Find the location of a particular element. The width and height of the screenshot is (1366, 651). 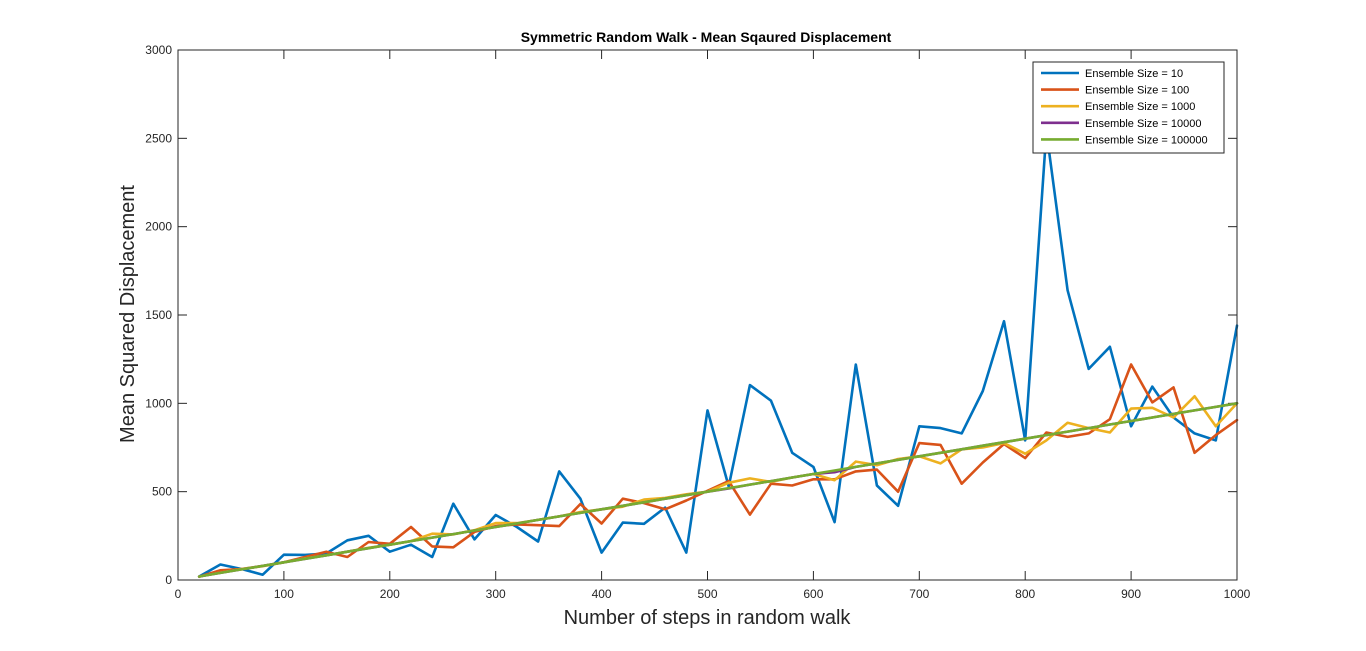

y-tick-label: 500 is located at coordinates (162, 492).